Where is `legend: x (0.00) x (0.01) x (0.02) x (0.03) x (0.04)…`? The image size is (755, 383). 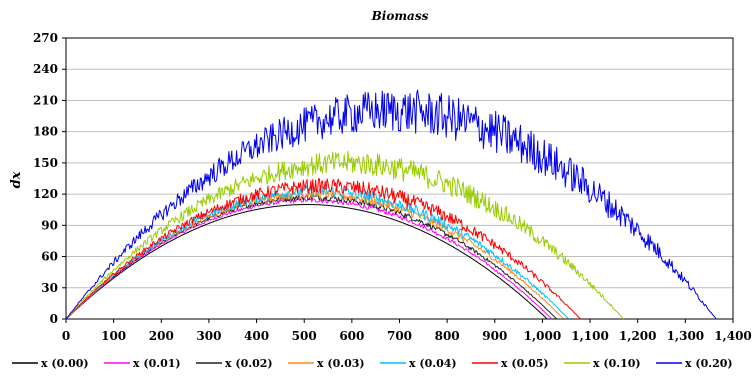
legend: x (0.00) x (0.01) x (0.02) x (0.03) x (0.04)… is located at coordinates (372, 363).